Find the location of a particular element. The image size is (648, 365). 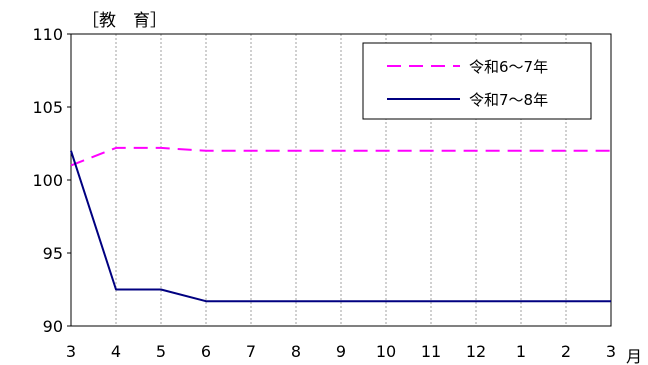

x-tick-label: 2 is located at coordinates (566, 351).